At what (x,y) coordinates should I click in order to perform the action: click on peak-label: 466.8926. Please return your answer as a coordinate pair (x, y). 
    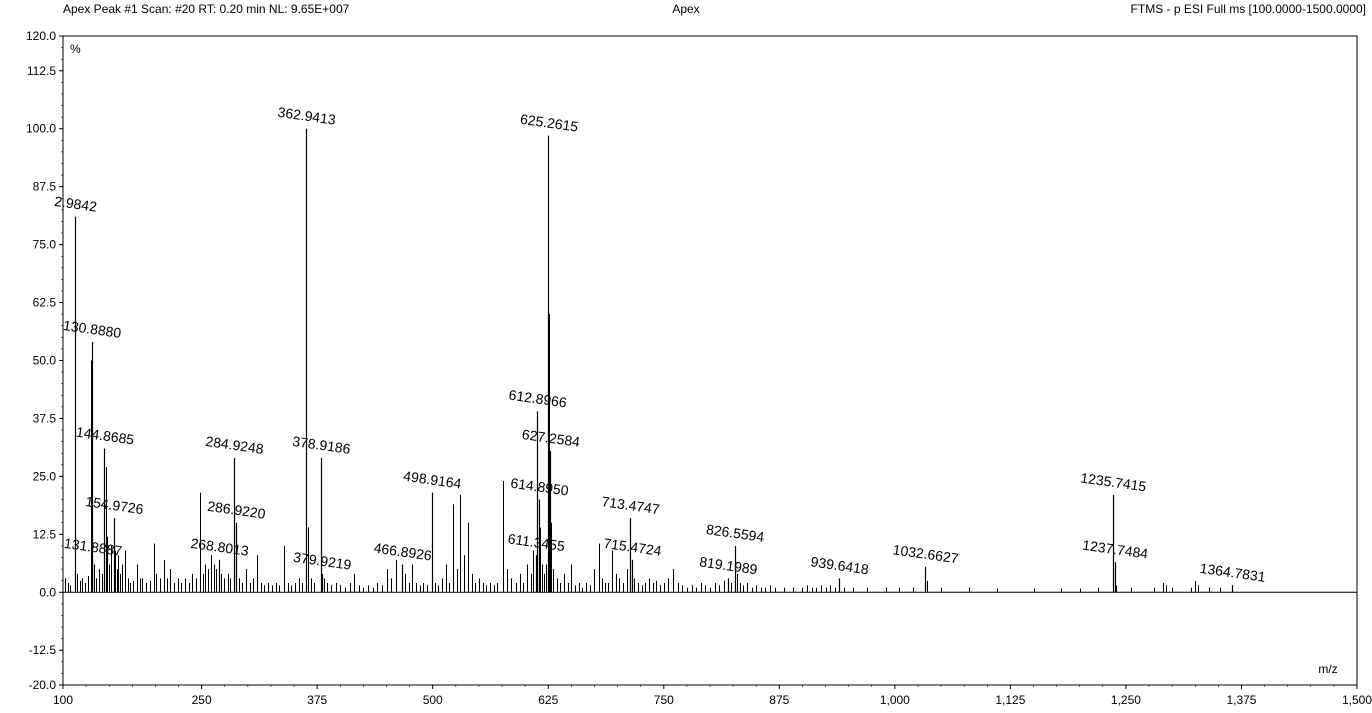
    Looking at the image, I should click on (403, 552).